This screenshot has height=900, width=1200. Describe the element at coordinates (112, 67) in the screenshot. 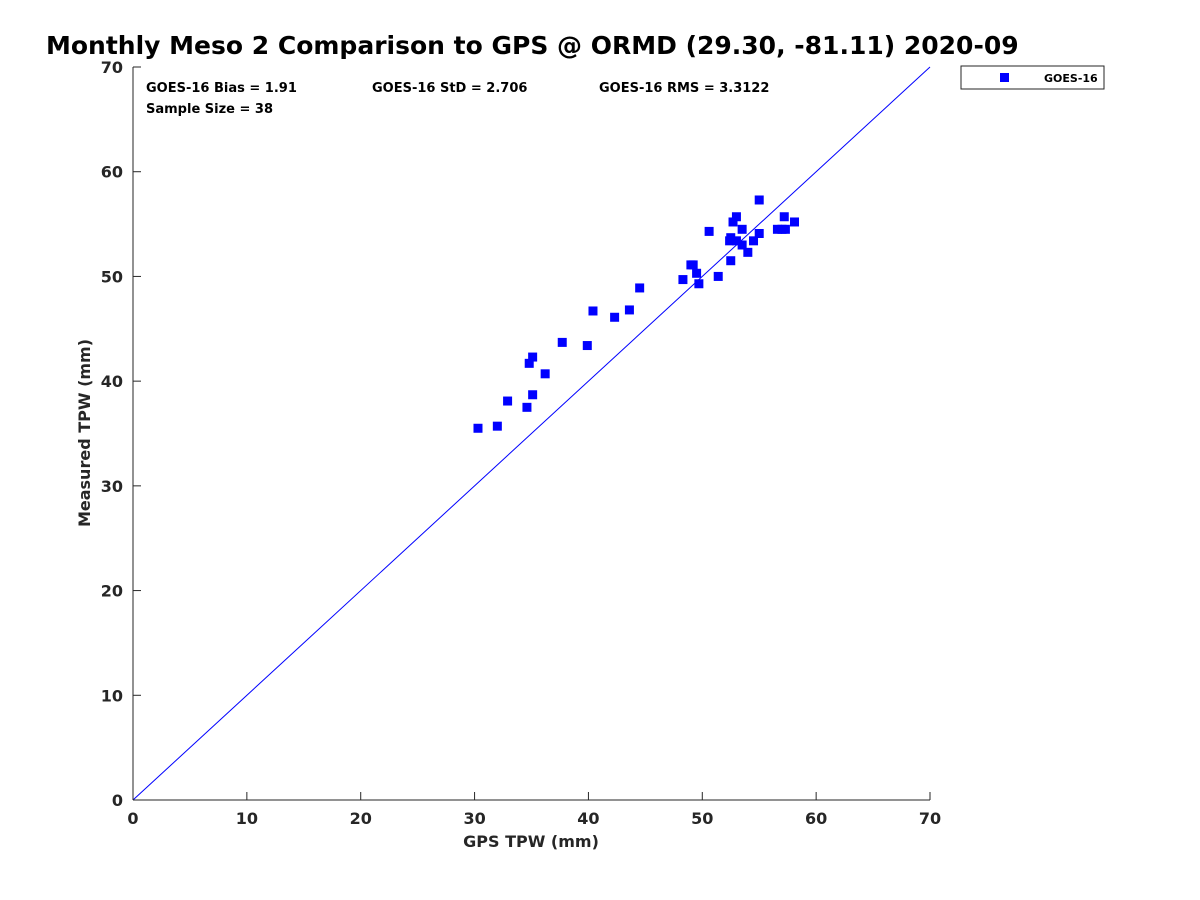

I see `y-tick-label: 70` at that location.